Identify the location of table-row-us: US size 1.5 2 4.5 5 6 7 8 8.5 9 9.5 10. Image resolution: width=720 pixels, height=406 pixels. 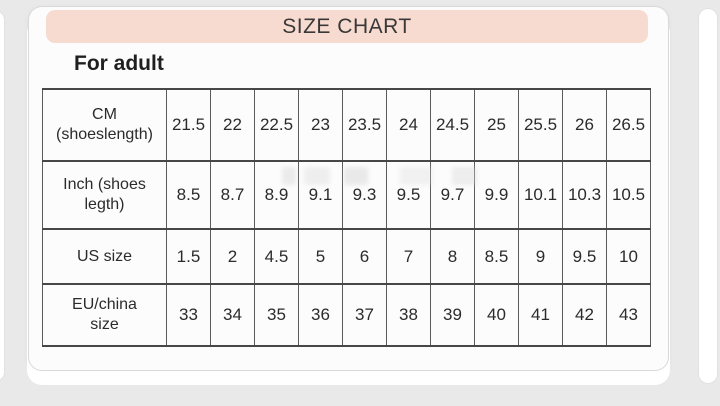
(346, 256).